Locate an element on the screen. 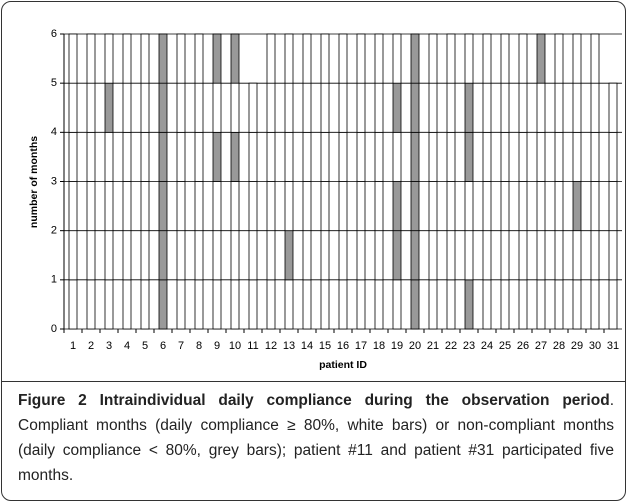  x-tick-label: 20 is located at coordinates (415, 346).